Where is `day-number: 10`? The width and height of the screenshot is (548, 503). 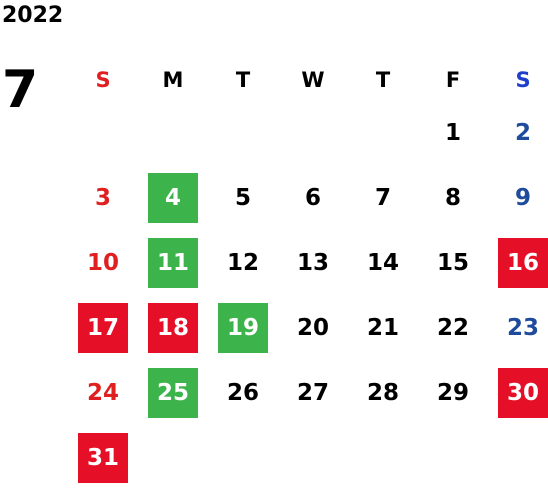
day-number: 10 is located at coordinates (102, 262).